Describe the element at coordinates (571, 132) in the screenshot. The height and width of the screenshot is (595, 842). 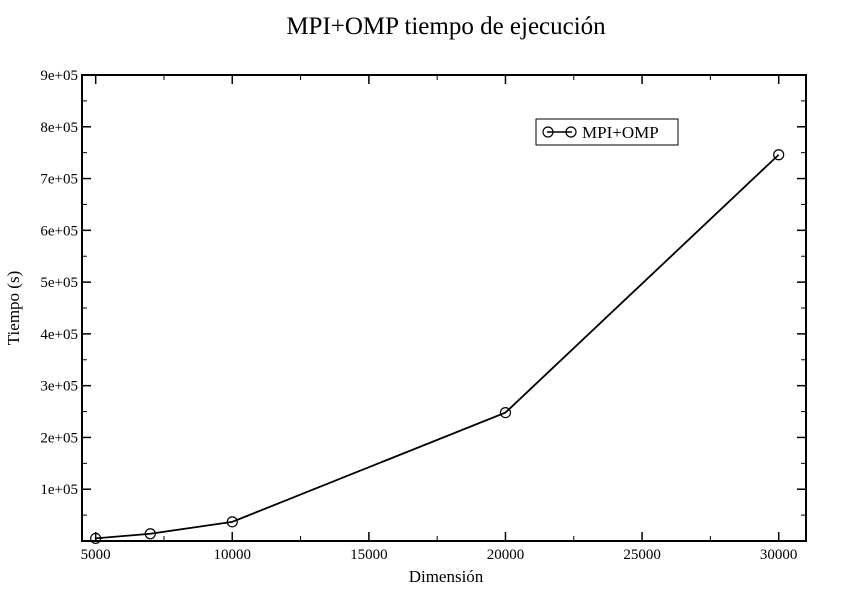
I see `legend-marker-right` at that location.